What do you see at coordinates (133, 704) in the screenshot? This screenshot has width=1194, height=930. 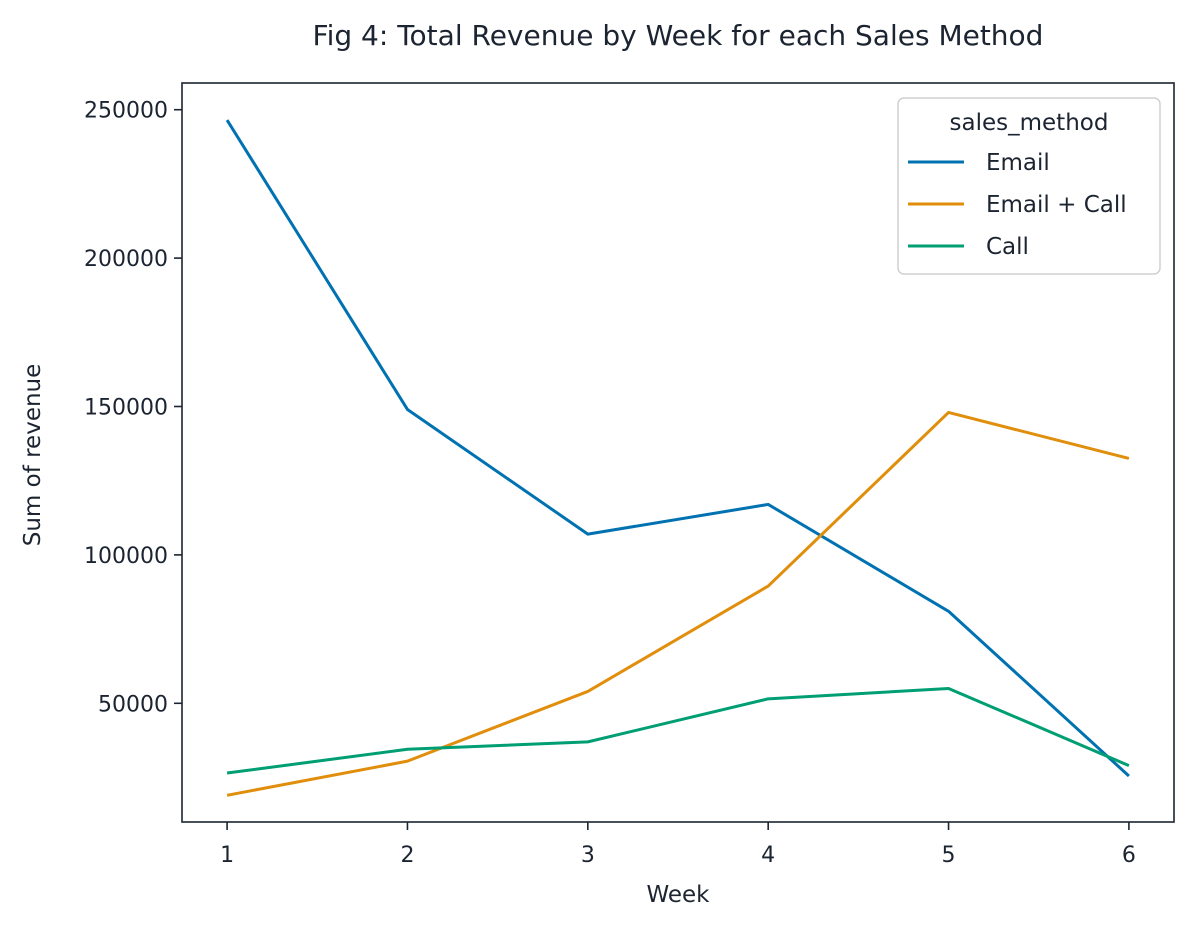 I see `y-tick-label: 50000` at bounding box center [133, 704].